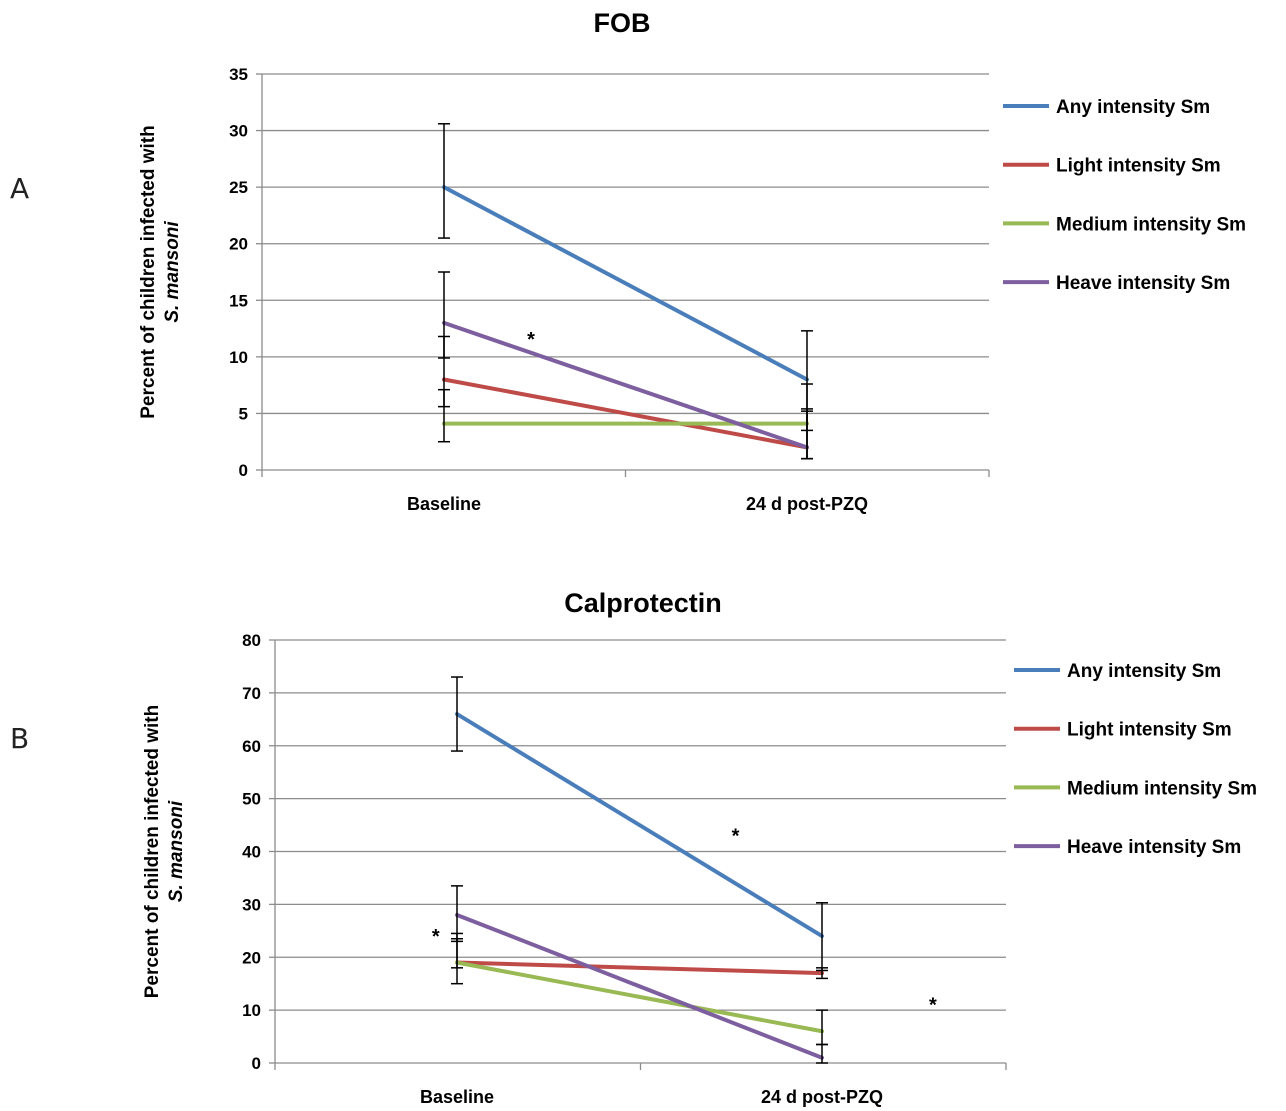  I want to click on annotations: *, so click(531, 340).